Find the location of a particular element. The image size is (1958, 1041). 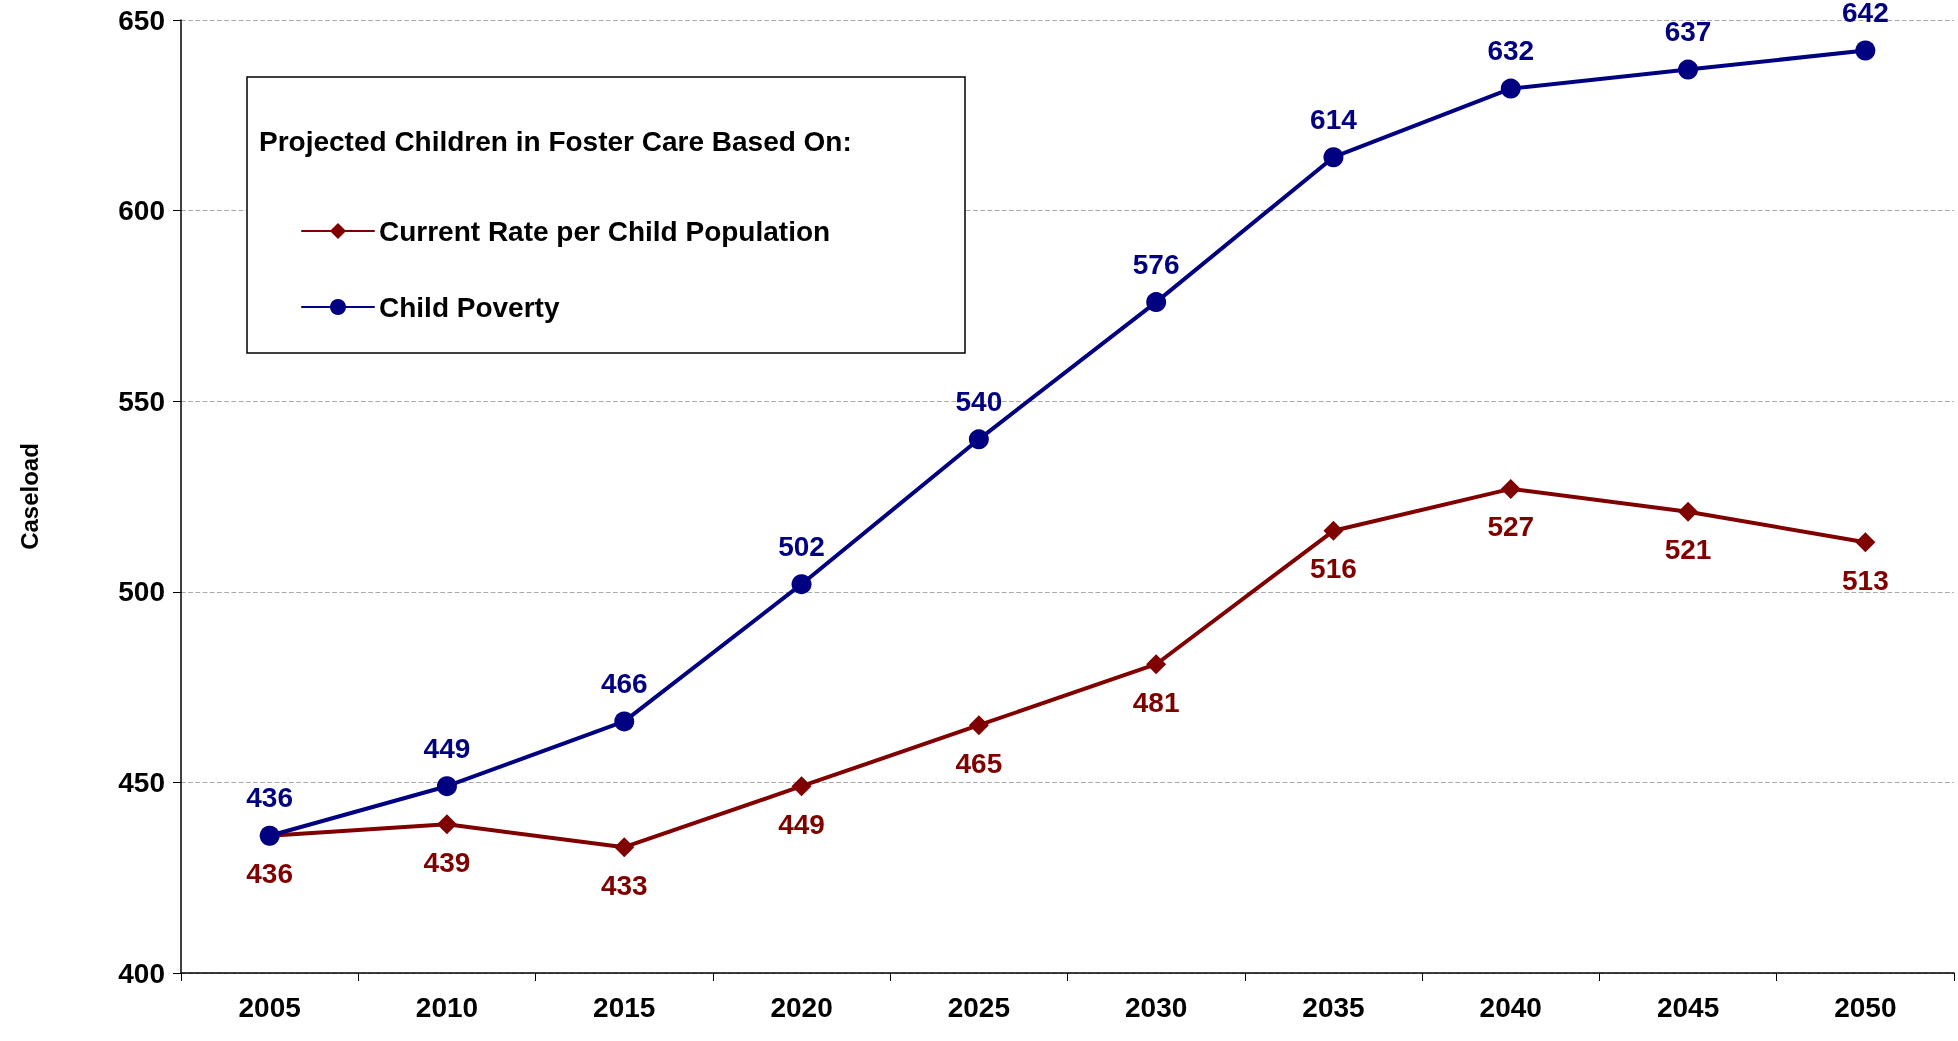

data-label: 642 is located at coordinates (1865, 14).